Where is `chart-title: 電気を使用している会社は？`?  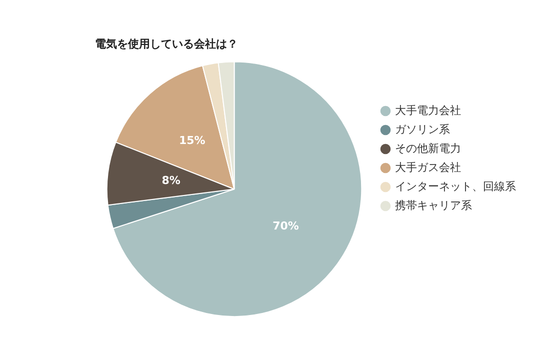
chart-title: 電気を使用している会社は？ is located at coordinates (166, 43).